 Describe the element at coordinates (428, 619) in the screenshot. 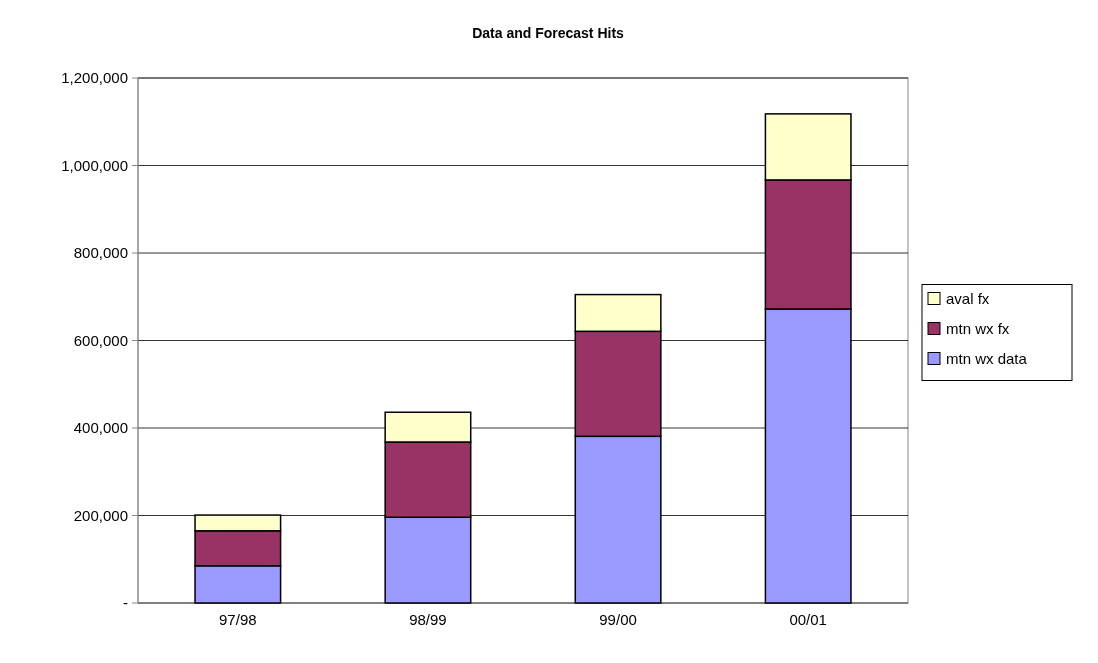

I see `x-tick-label: 98/99` at that location.